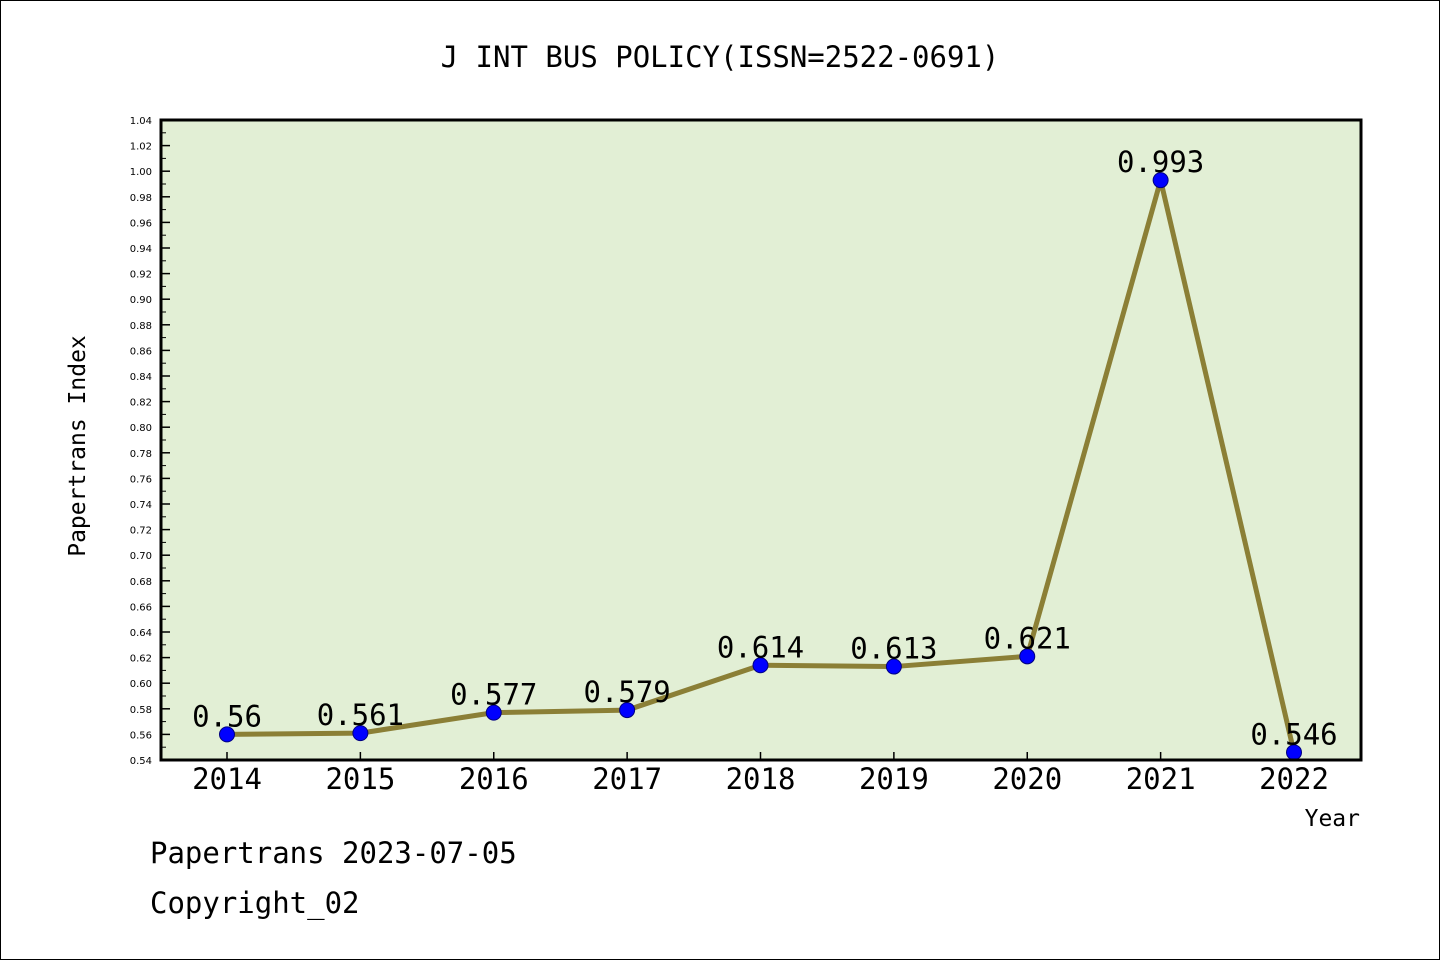  What do you see at coordinates (227, 716) in the screenshot?
I see `data-label: 0.56` at bounding box center [227, 716].